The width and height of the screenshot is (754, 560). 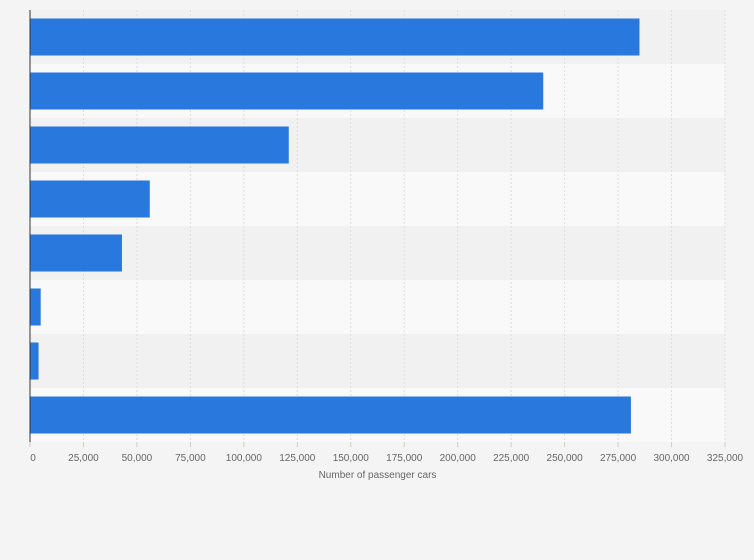 What do you see at coordinates (297, 458) in the screenshot?
I see `x-tick-label-5: 125,000` at bounding box center [297, 458].